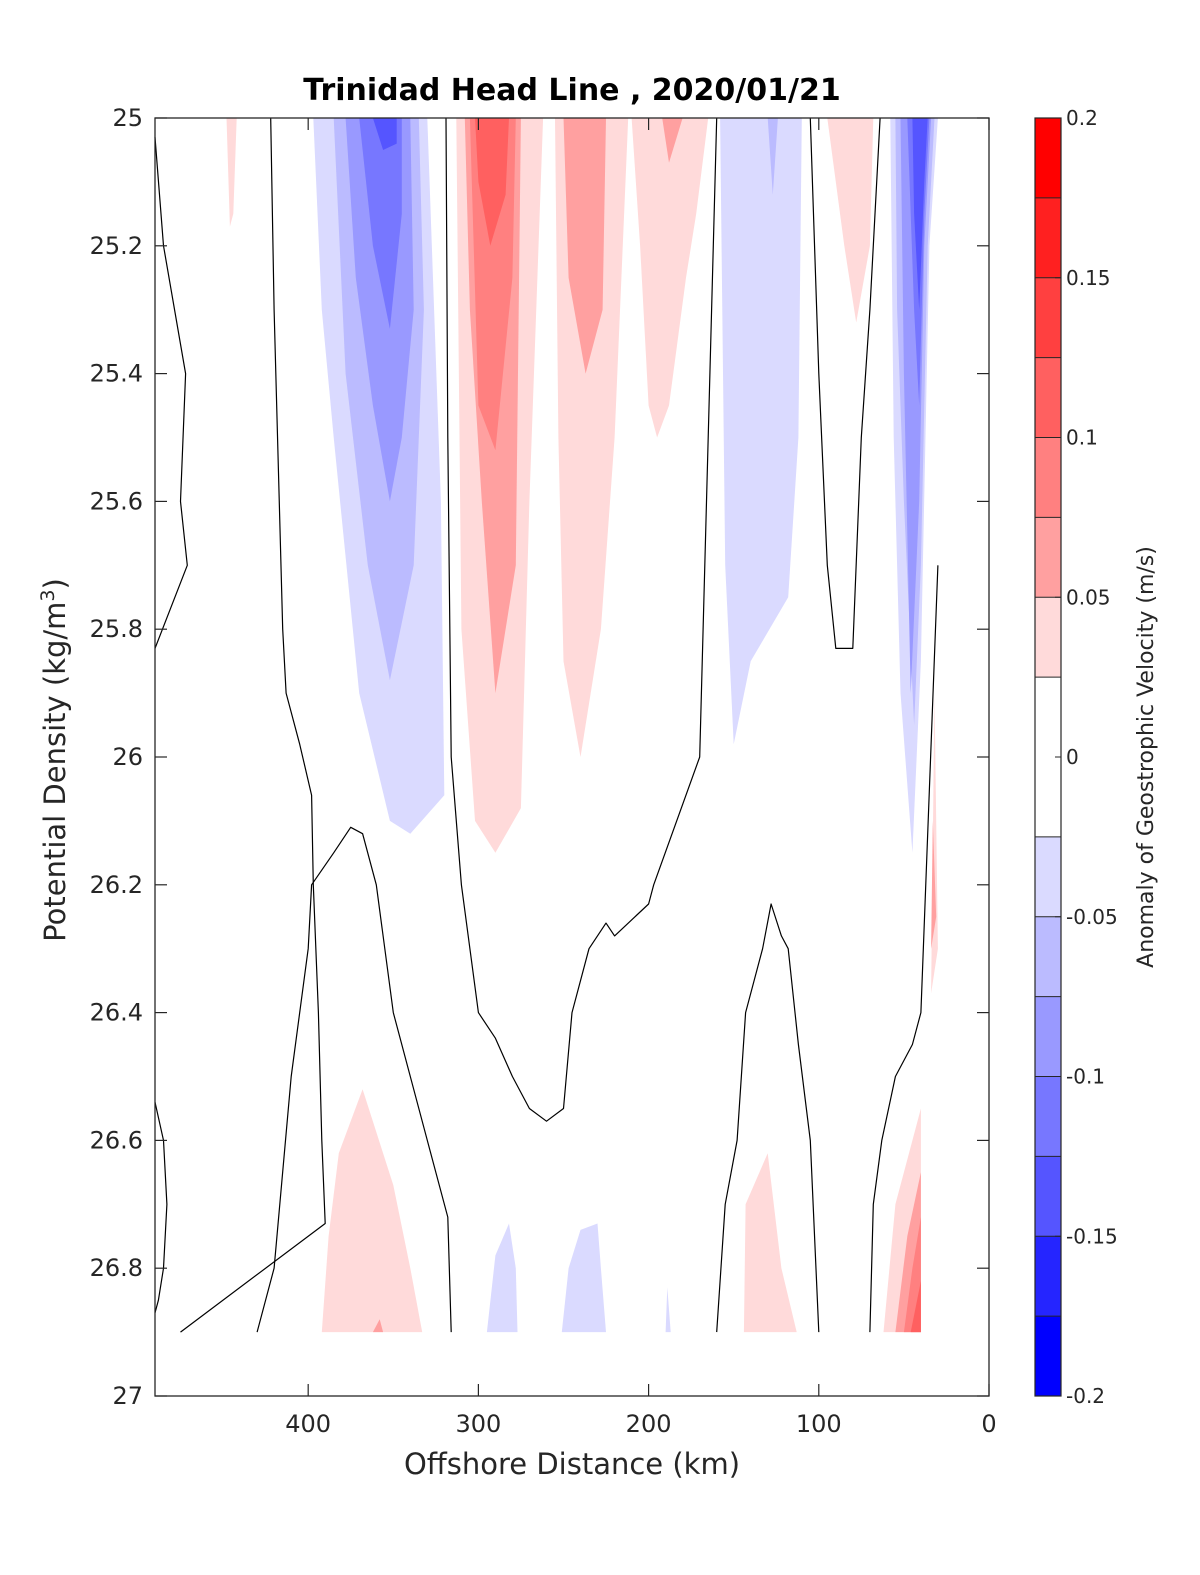 Image resolution: width=1200 pixels, height=1575 pixels. Describe the element at coordinates (478, 1424) in the screenshot. I see `x-tick-label: 300` at that location.